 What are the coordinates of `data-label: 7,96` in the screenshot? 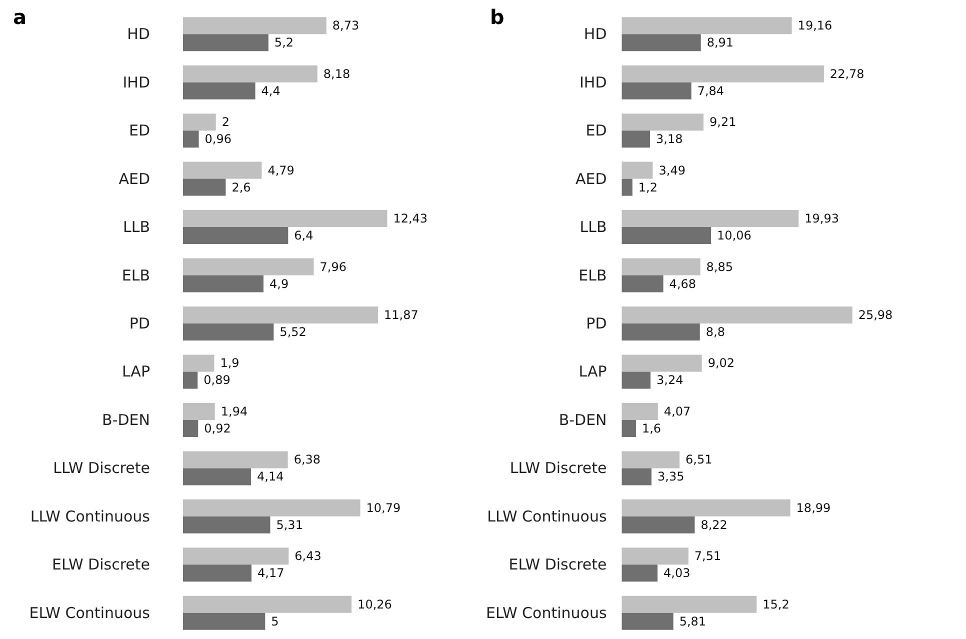 It's located at (333, 267).